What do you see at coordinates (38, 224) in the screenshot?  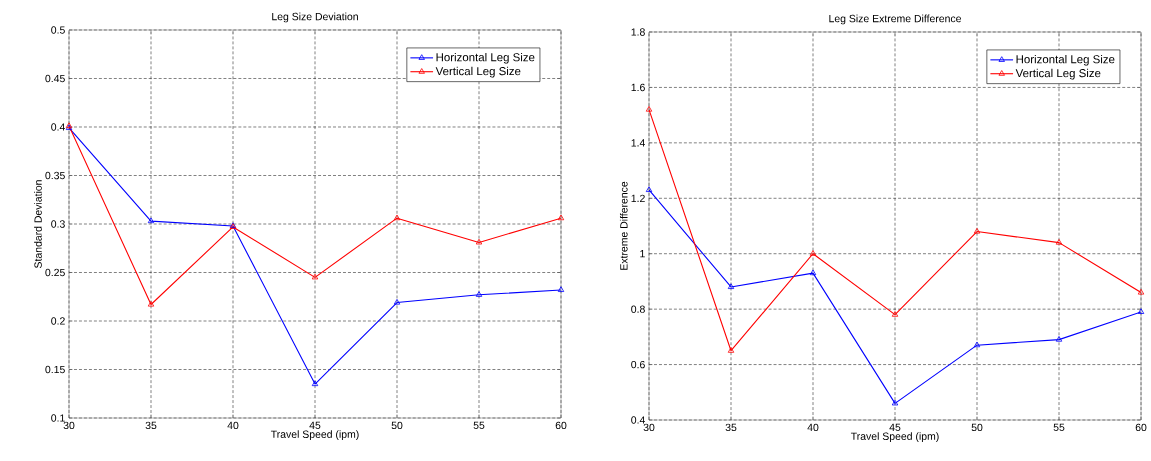 I see `y-axis-title: Standard Deviation` at bounding box center [38, 224].